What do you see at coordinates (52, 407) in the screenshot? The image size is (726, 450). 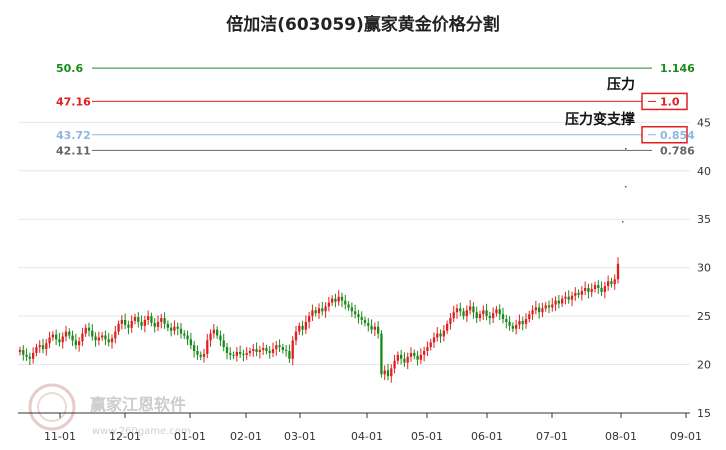 I see `watermark-logo` at bounding box center [52, 407].